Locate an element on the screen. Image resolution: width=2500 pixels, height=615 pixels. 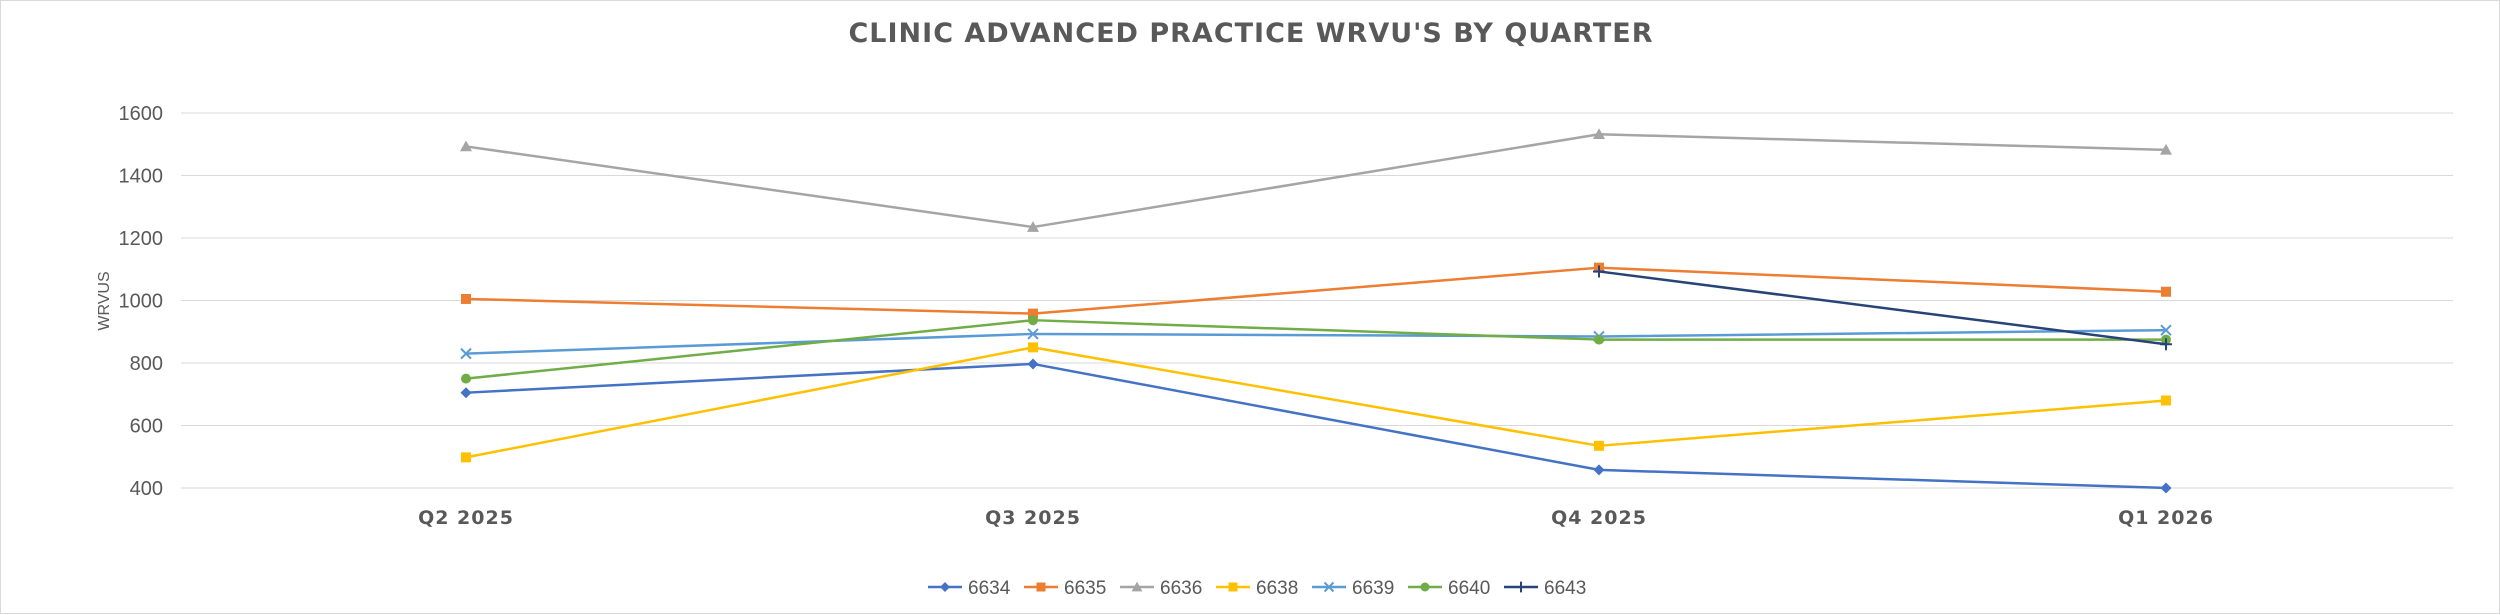
y-tick-label: 1200 is located at coordinates (141, 239).